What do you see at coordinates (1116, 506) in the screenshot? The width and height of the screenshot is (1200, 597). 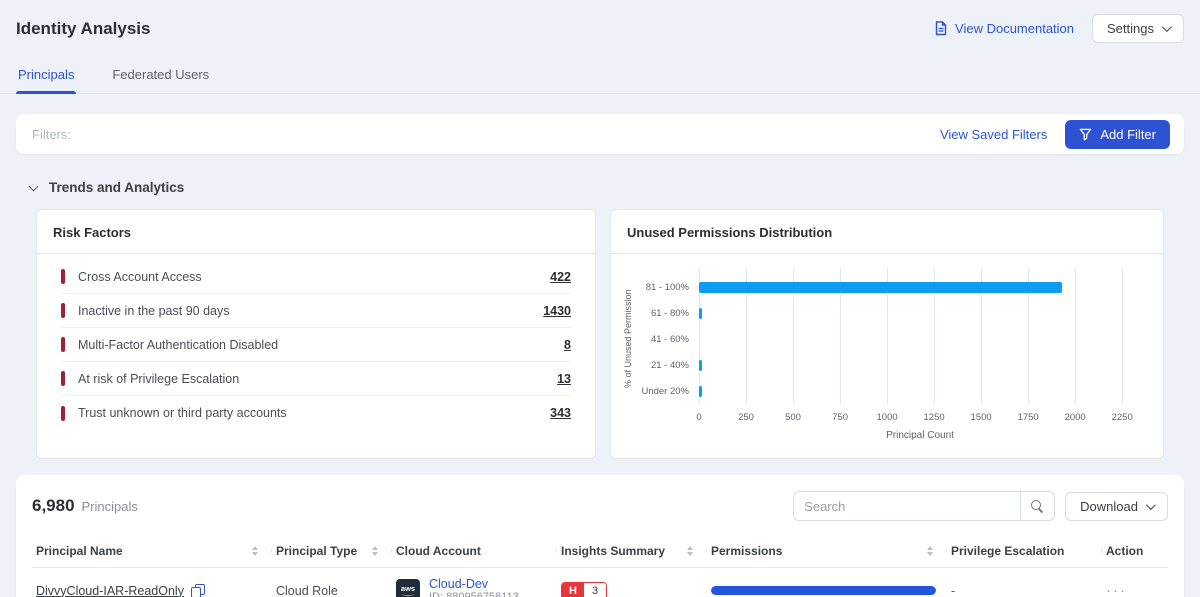 I see `download-button: Download` at bounding box center [1116, 506].